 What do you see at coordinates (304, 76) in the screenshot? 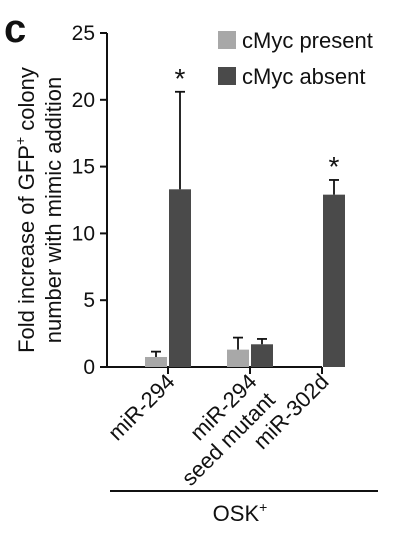
I see `legend-label: cMyc absent` at bounding box center [304, 76].